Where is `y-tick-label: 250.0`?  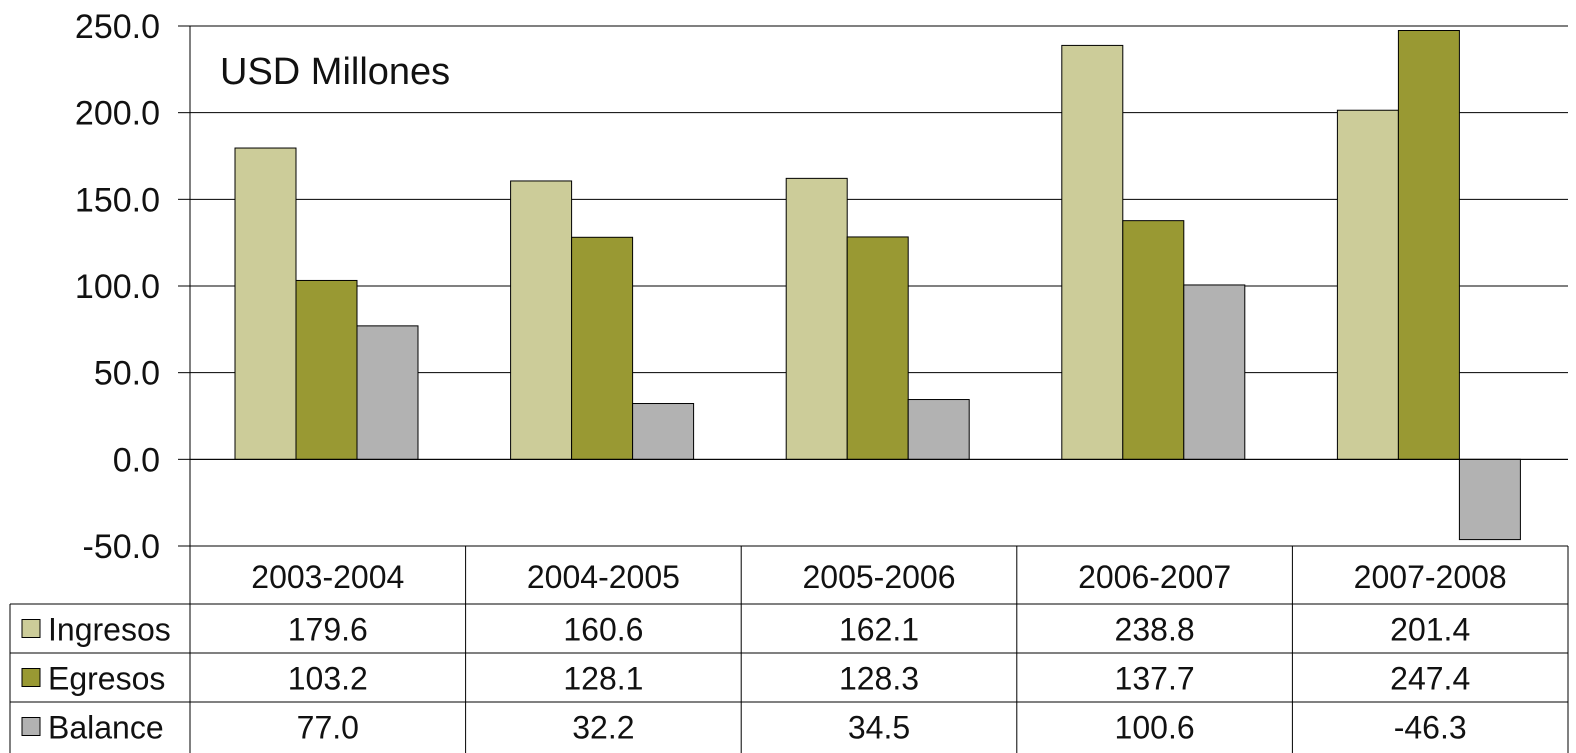 y-tick-label: 250.0 is located at coordinates (117, 27).